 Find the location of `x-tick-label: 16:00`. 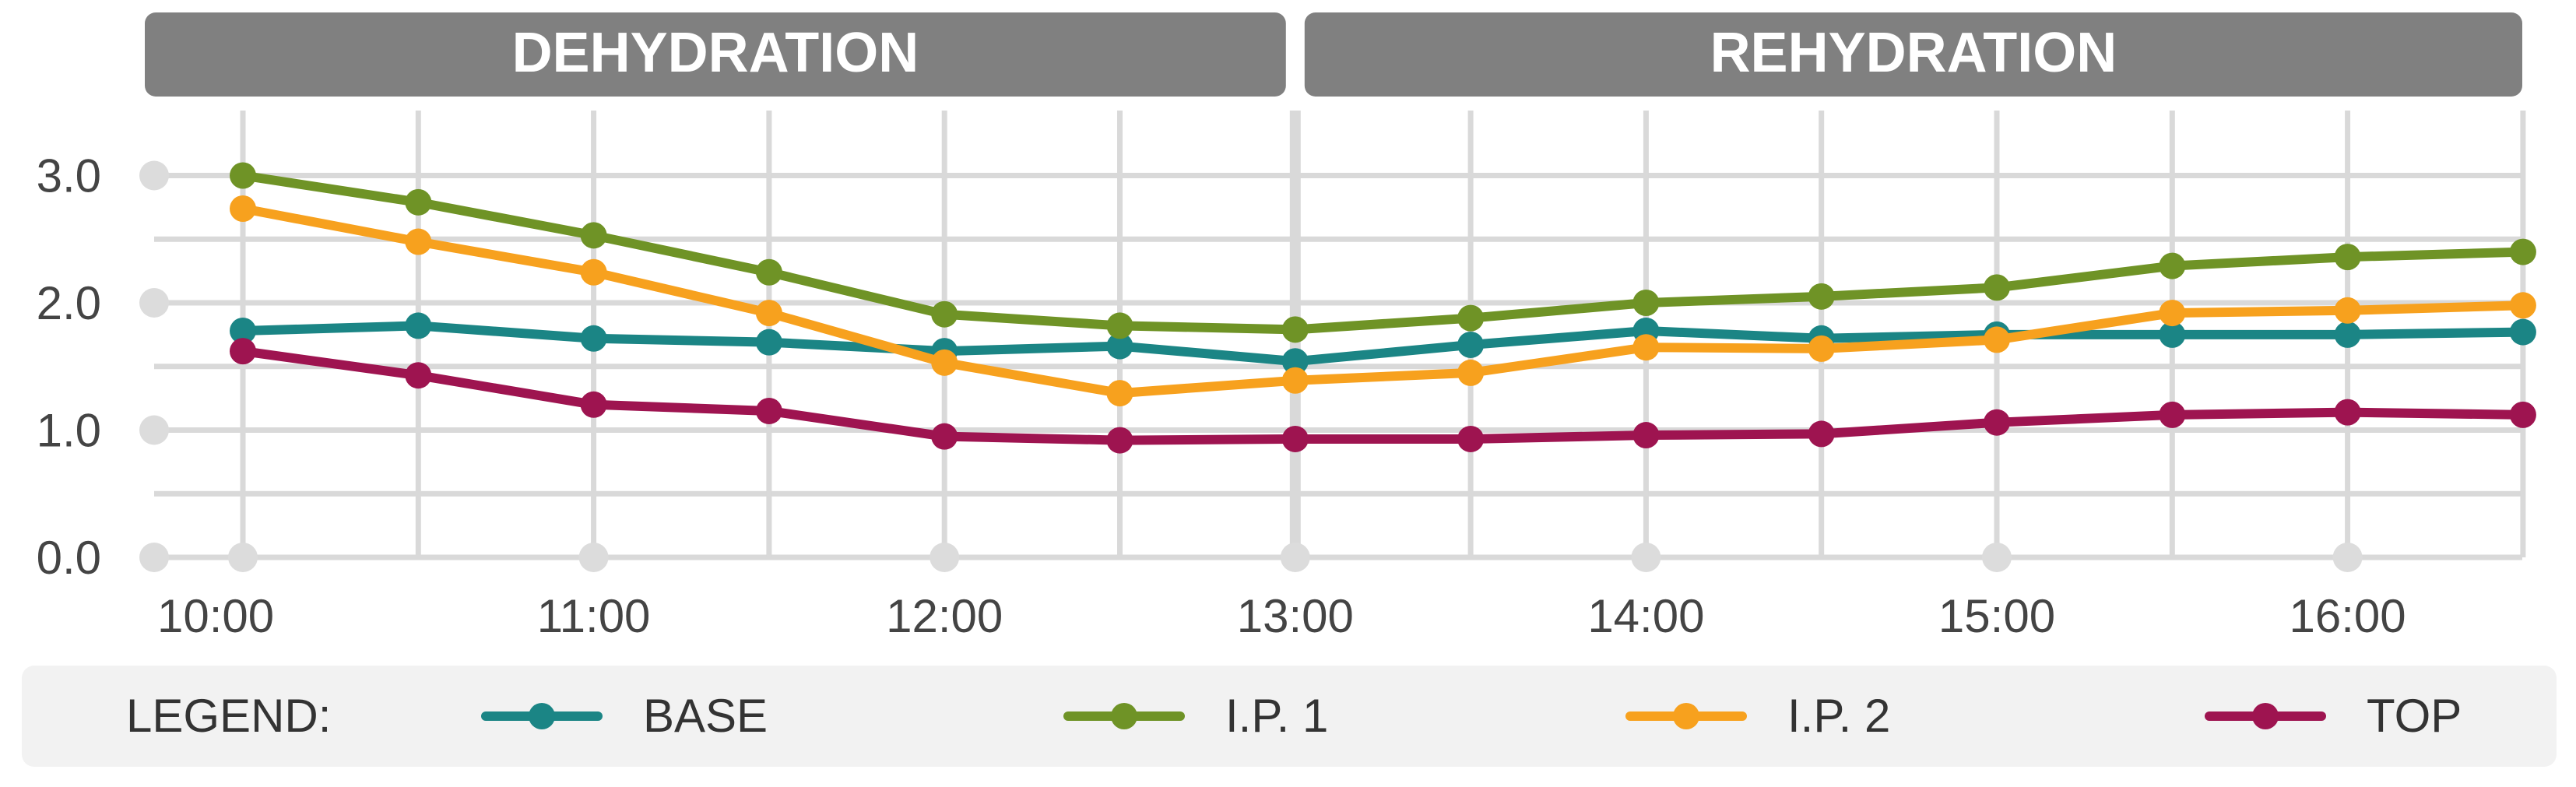

x-tick-label: 16:00 is located at coordinates (2348, 616).